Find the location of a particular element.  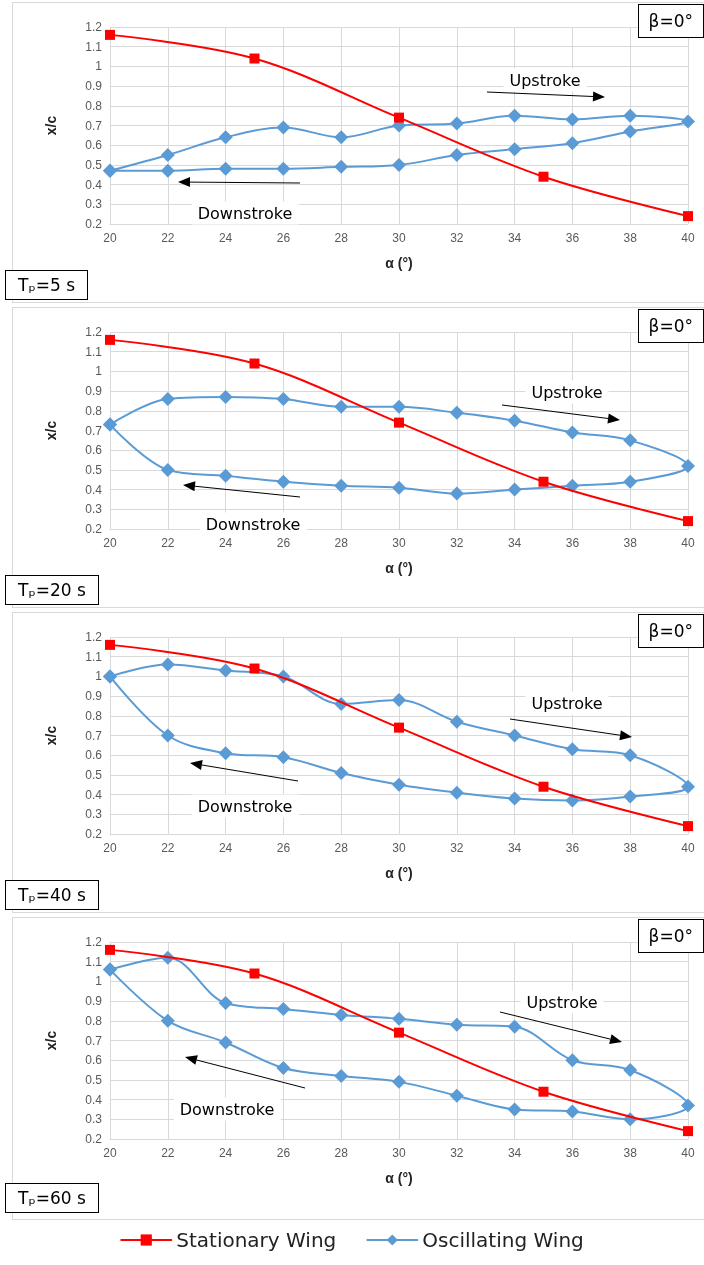

x-tick-label: 40 is located at coordinates (688, 543).